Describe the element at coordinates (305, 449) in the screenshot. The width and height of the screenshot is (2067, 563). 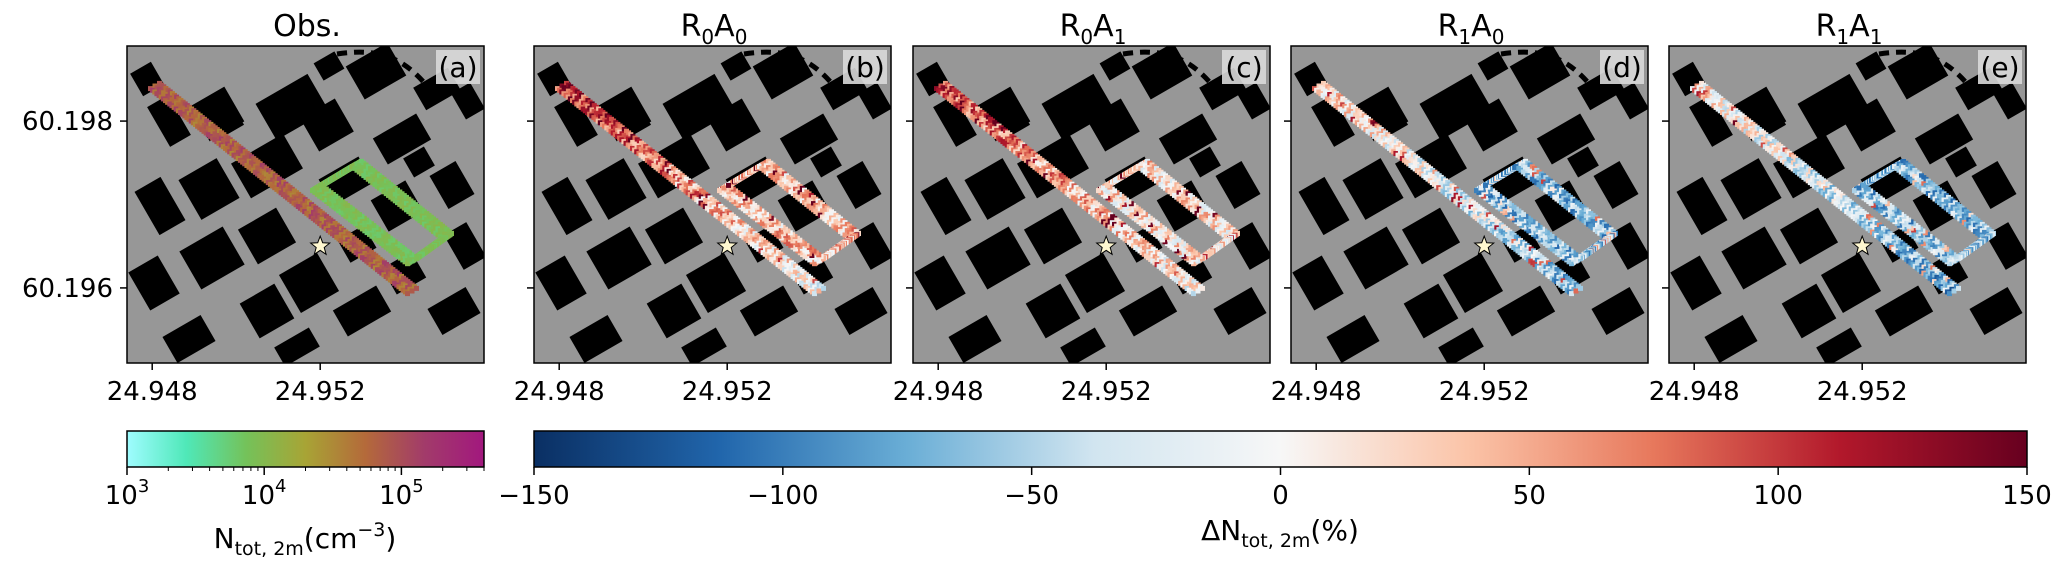
I see `colorbar-obs-gradient` at that location.